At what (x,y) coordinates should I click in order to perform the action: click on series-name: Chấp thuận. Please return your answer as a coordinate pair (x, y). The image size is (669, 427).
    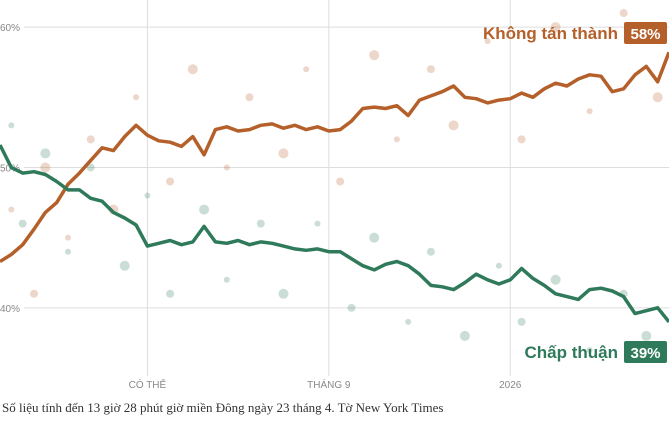
    Looking at the image, I should click on (572, 352).